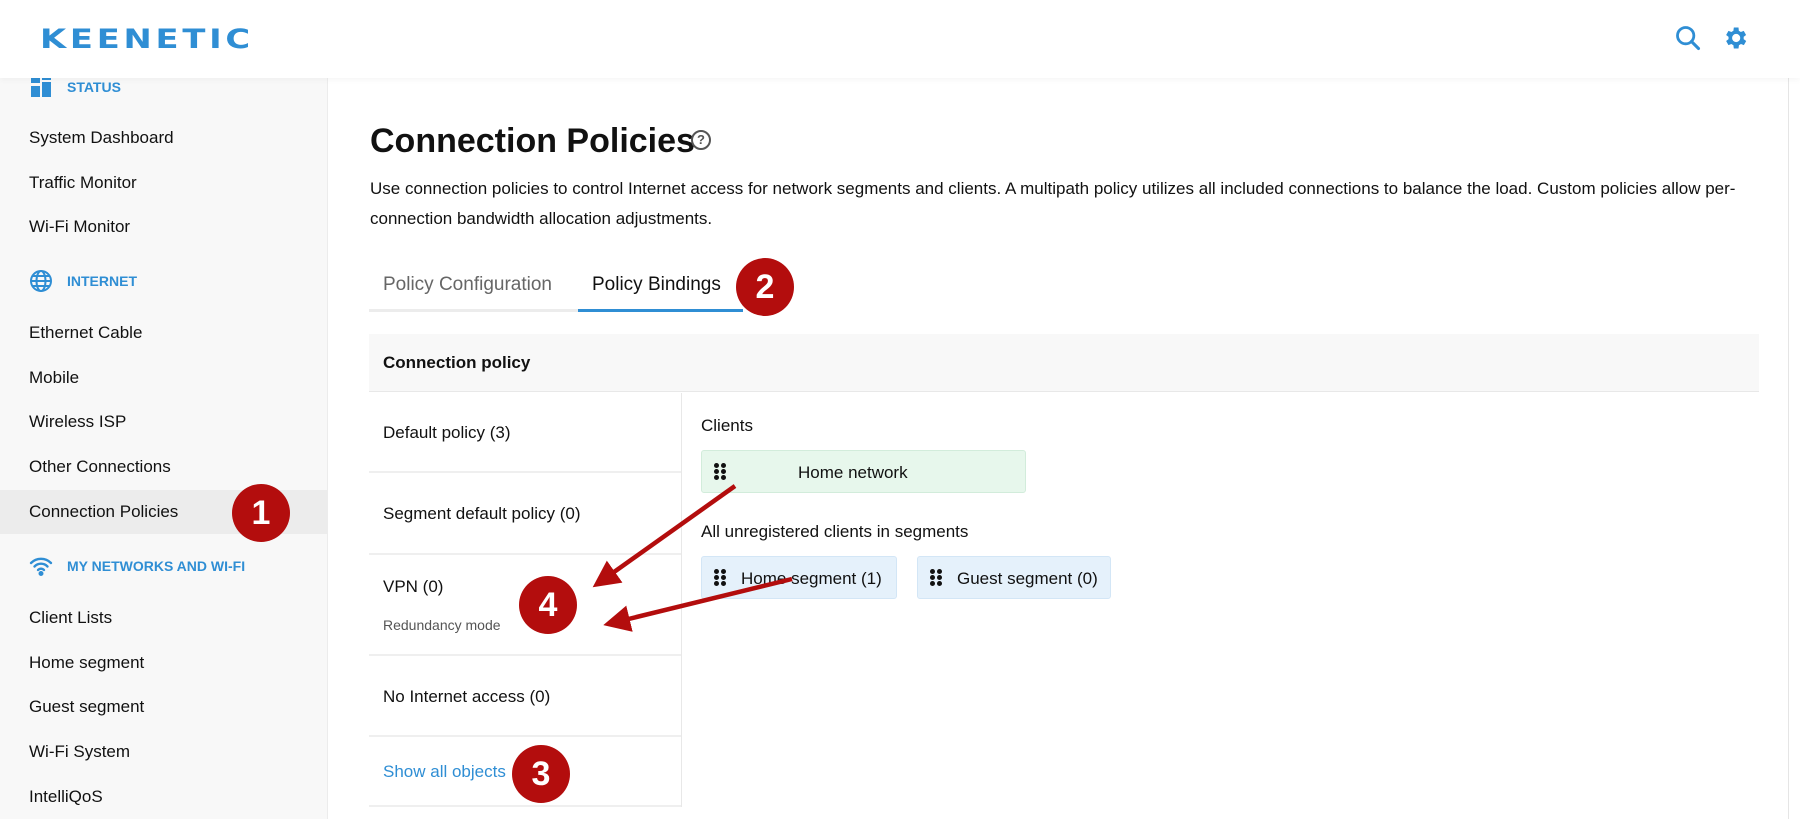  What do you see at coordinates (727, 425) in the screenshot?
I see `clients-label: Clients` at bounding box center [727, 425].